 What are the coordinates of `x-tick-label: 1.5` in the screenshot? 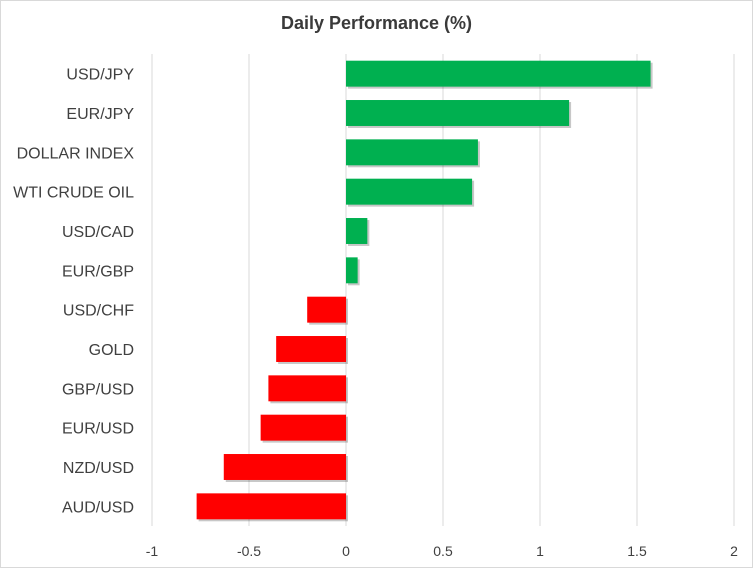 It's located at (637, 551).